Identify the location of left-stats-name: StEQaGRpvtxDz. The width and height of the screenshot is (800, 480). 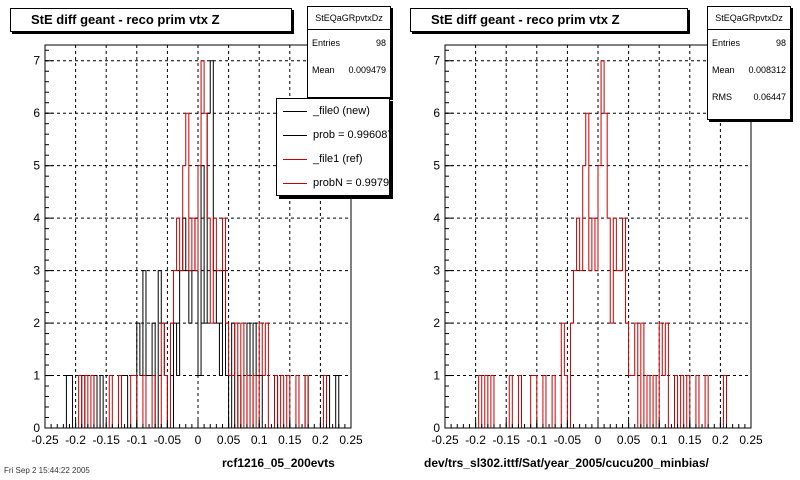
(349, 18).